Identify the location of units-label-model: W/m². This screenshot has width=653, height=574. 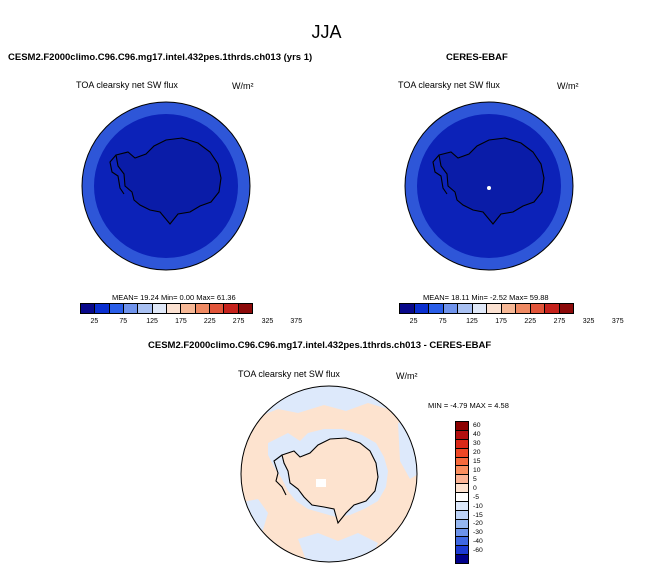
(243, 86).